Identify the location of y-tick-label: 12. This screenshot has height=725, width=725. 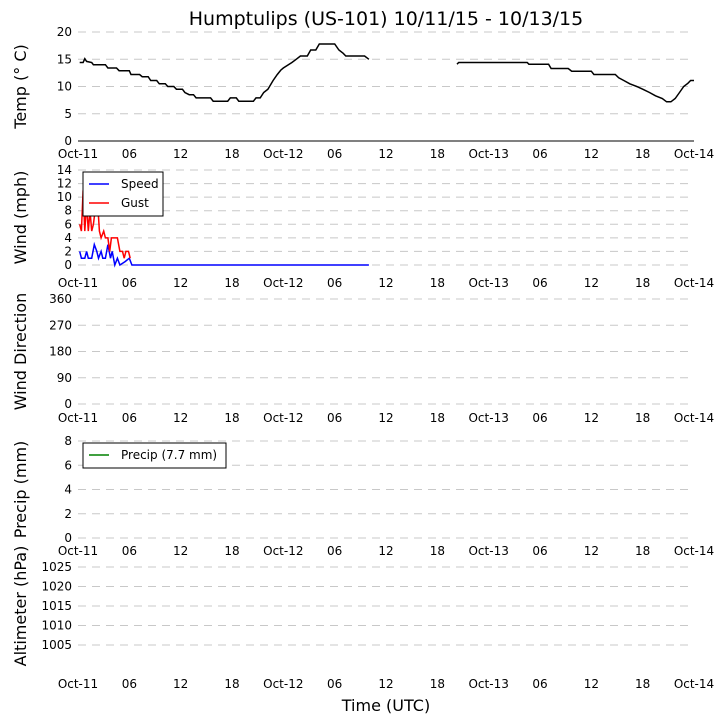
(64, 184).